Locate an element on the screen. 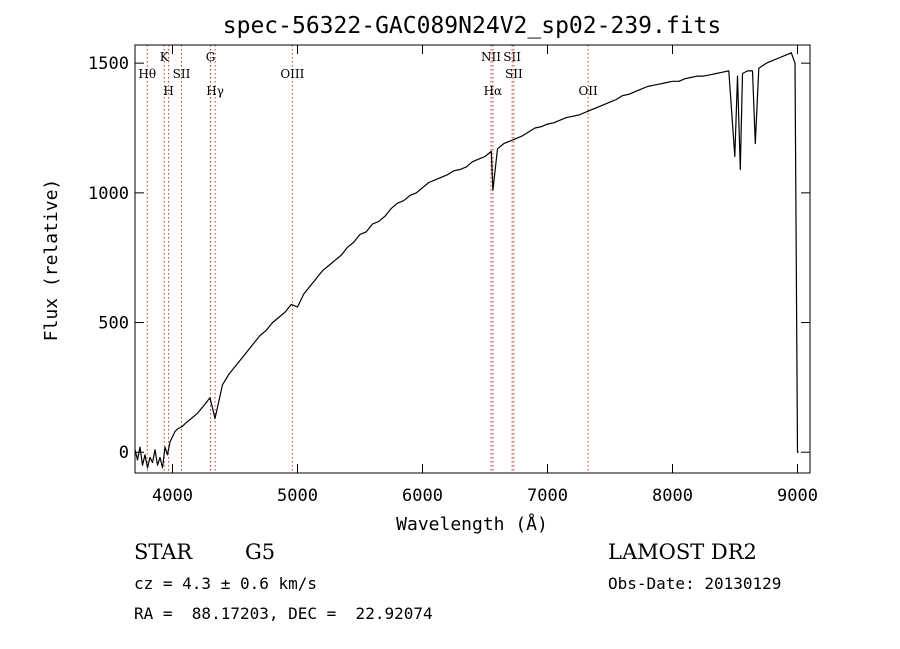 This screenshot has height=649, width=900. chart-title: spec-56322-GAC089N24V2_sp02-239.fits is located at coordinates (472, 26).